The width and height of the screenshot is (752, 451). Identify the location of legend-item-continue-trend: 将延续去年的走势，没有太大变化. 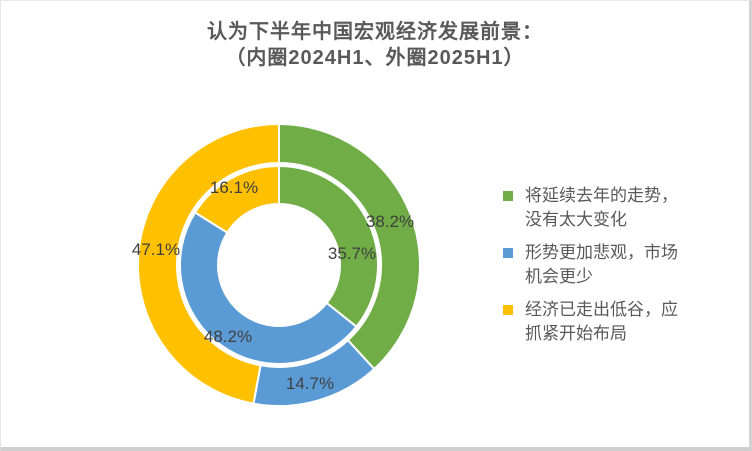
(608, 208).